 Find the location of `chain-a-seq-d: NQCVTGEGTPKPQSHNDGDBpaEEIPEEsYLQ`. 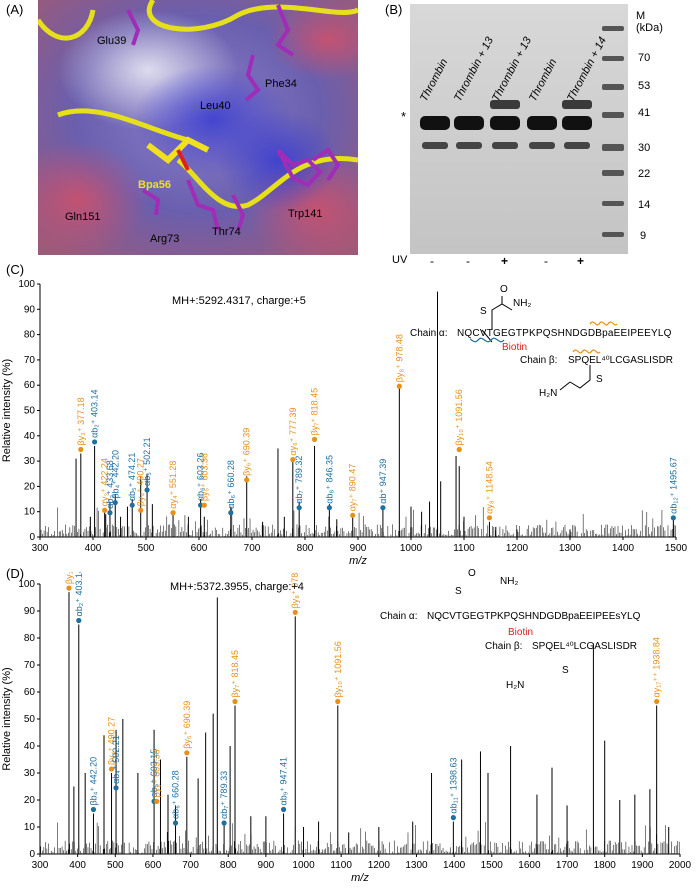

chain-a-seq-d: NQCVTGEGTPKPQSHNDGDBpaEEIPEEsYLQ is located at coordinates (534, 616).